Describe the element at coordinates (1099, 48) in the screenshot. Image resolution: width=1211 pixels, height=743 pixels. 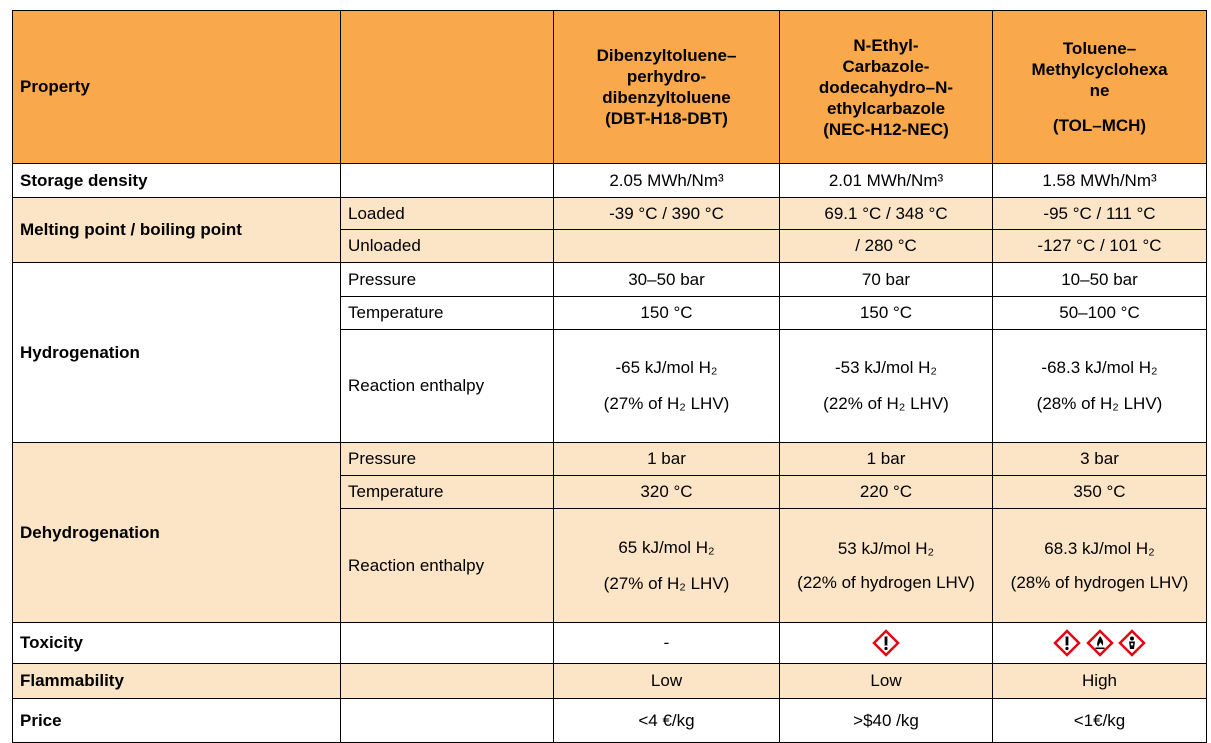
I see `header-text: Toluene–` at that location.